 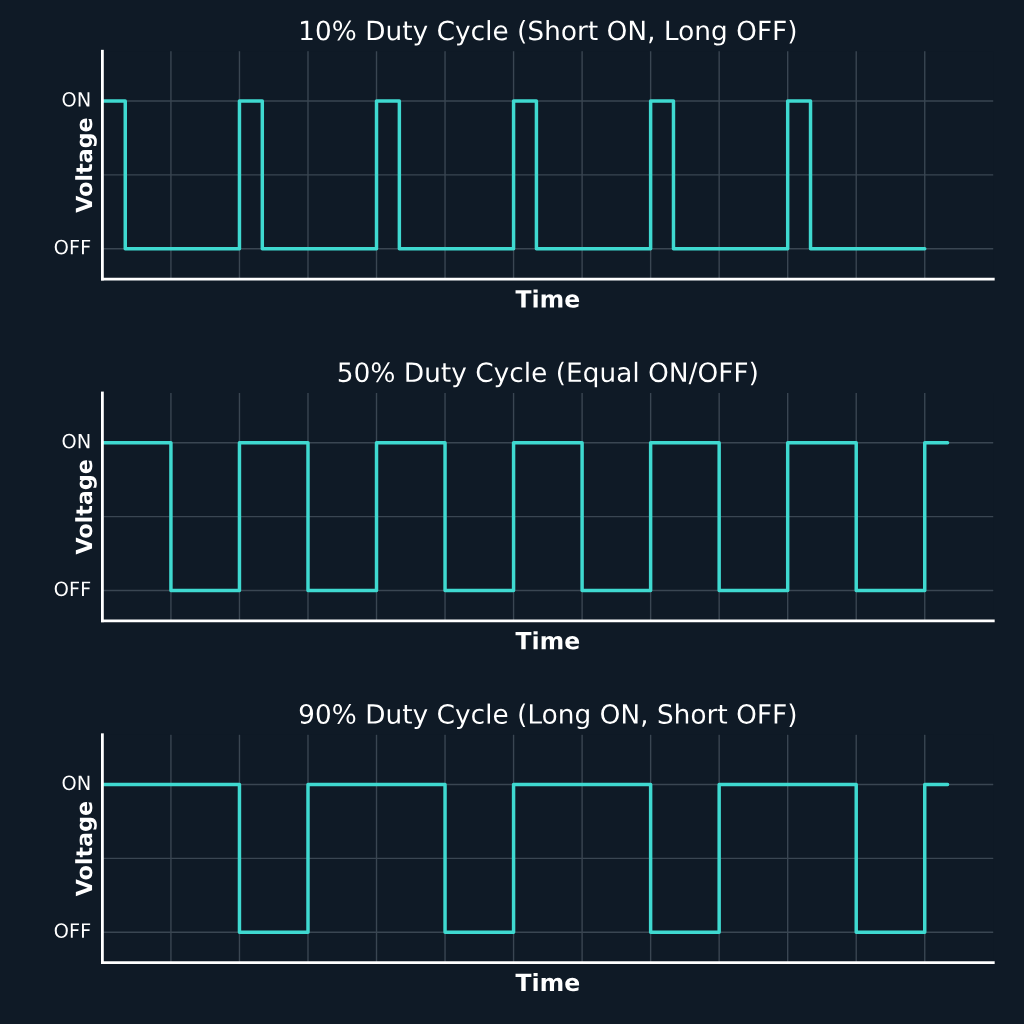 I want to click on chart-title: 90% Duty Cycle (Long ON, Short OFF), so click(x=547, y=716).